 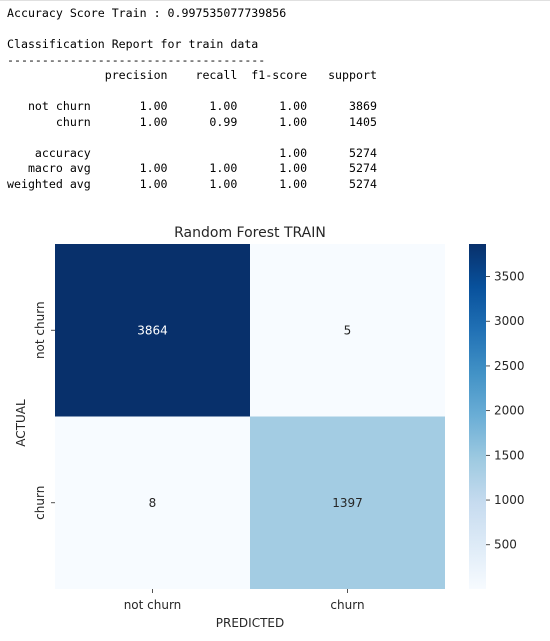 I want to click on y-tick-label: churn, so click(x=40, y=503).